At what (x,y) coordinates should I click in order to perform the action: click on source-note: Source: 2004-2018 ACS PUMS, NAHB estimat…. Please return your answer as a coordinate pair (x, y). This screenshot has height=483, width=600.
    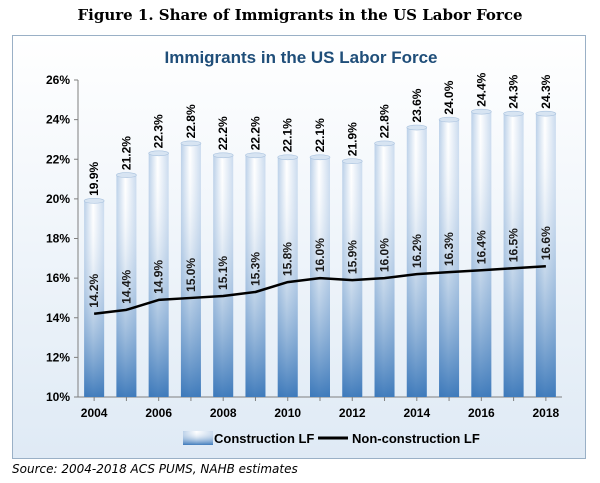
    Looking at the image, I should click on (155, 469).